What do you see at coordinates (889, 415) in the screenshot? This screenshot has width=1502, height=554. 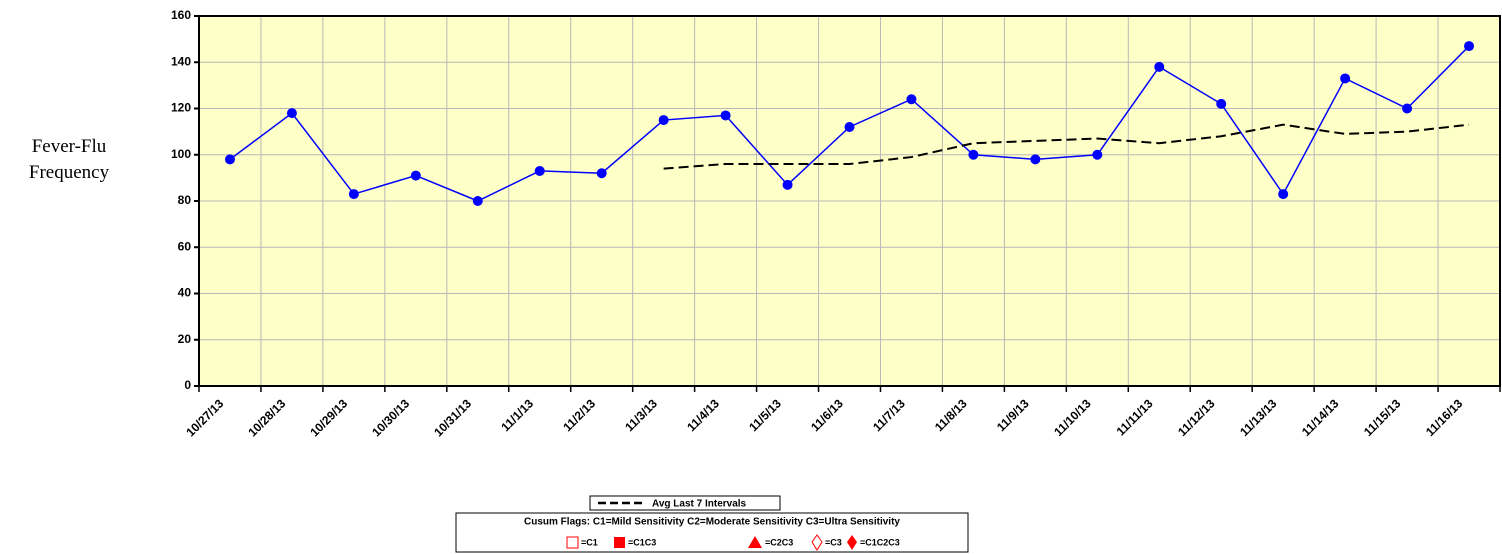 I see `x-tick-label: 11/7/13` at bounding box center [889, 415].